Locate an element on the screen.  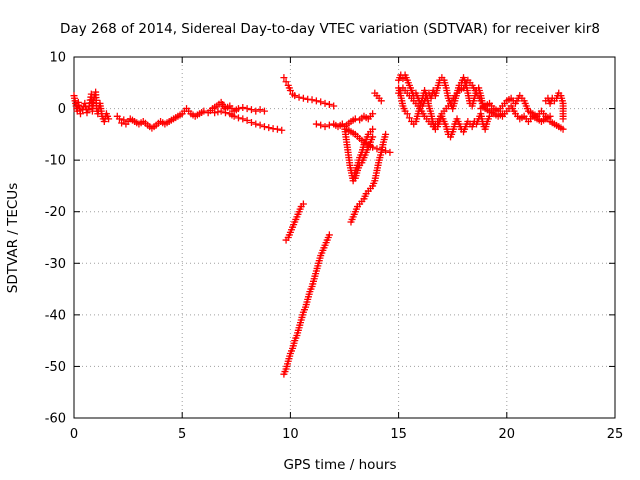
series-seg-n is located at coordinates (444, 112).